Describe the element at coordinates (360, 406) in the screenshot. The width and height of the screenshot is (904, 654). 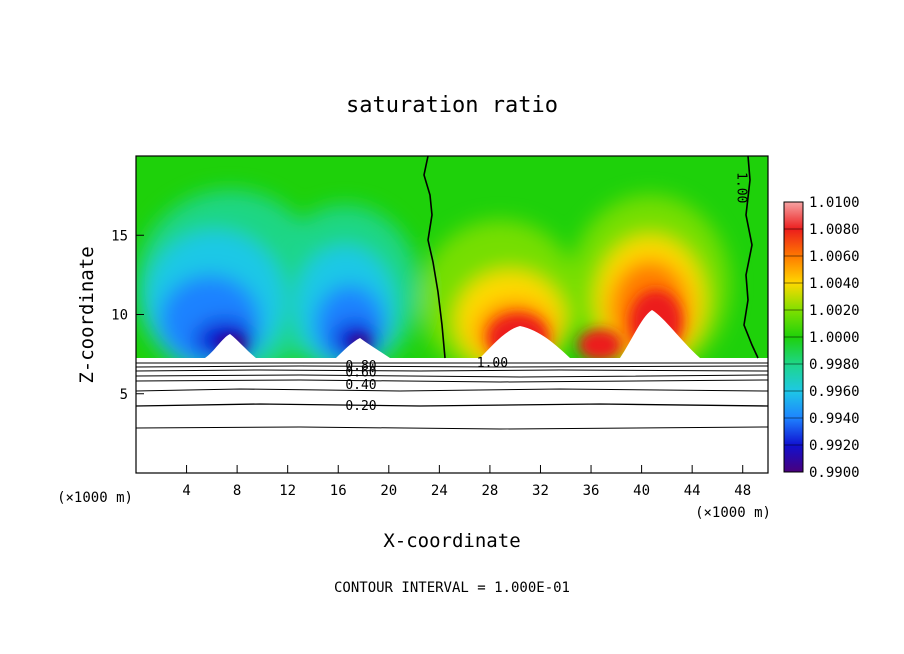
I see `contour-label: 0.20` at that location.